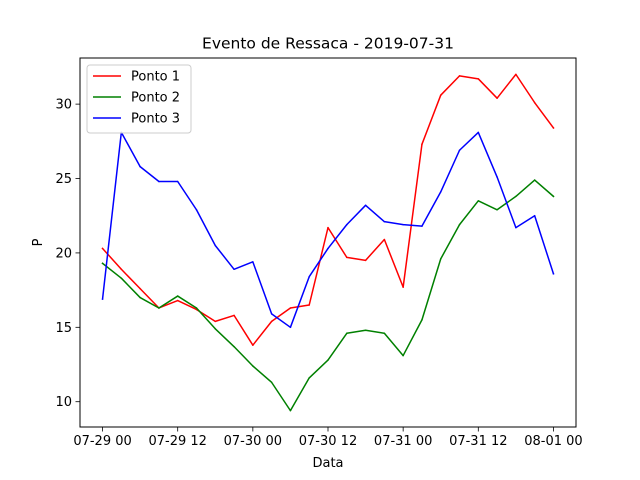 The width and height of the screenshot is (640, 480). Describe the element at coordinates (102, 441) in the screenshot. I see `x-tick-label: 07-29 00` at that location.